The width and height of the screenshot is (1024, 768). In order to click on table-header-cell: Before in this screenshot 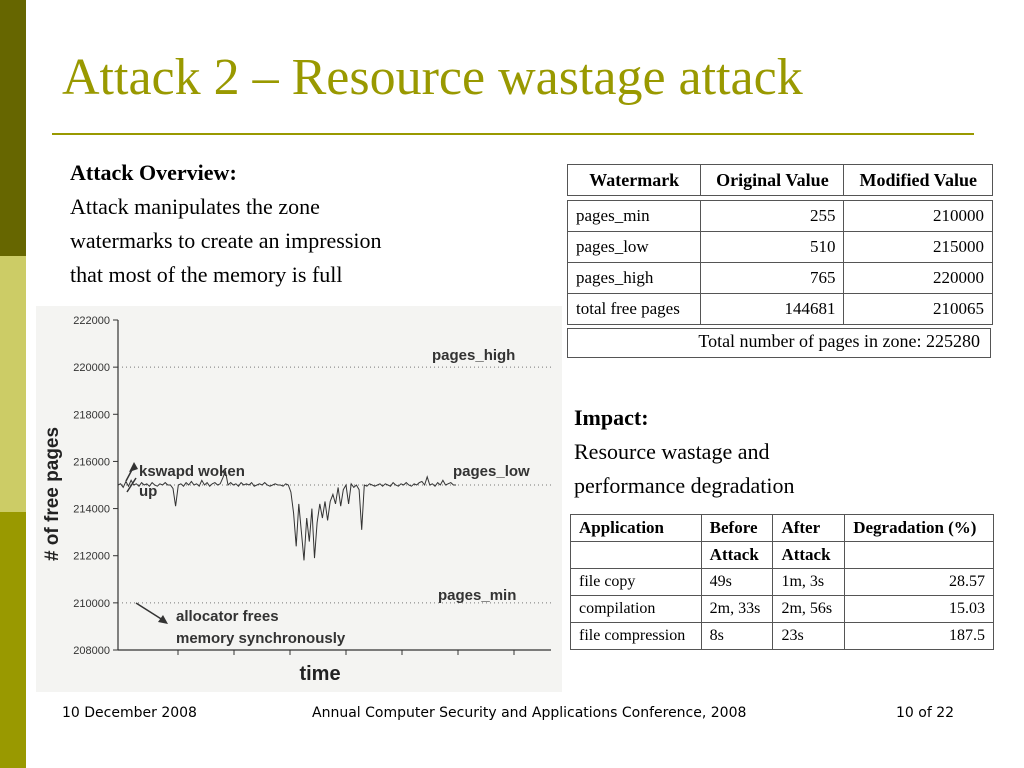, I will do `click(737, 528)`.